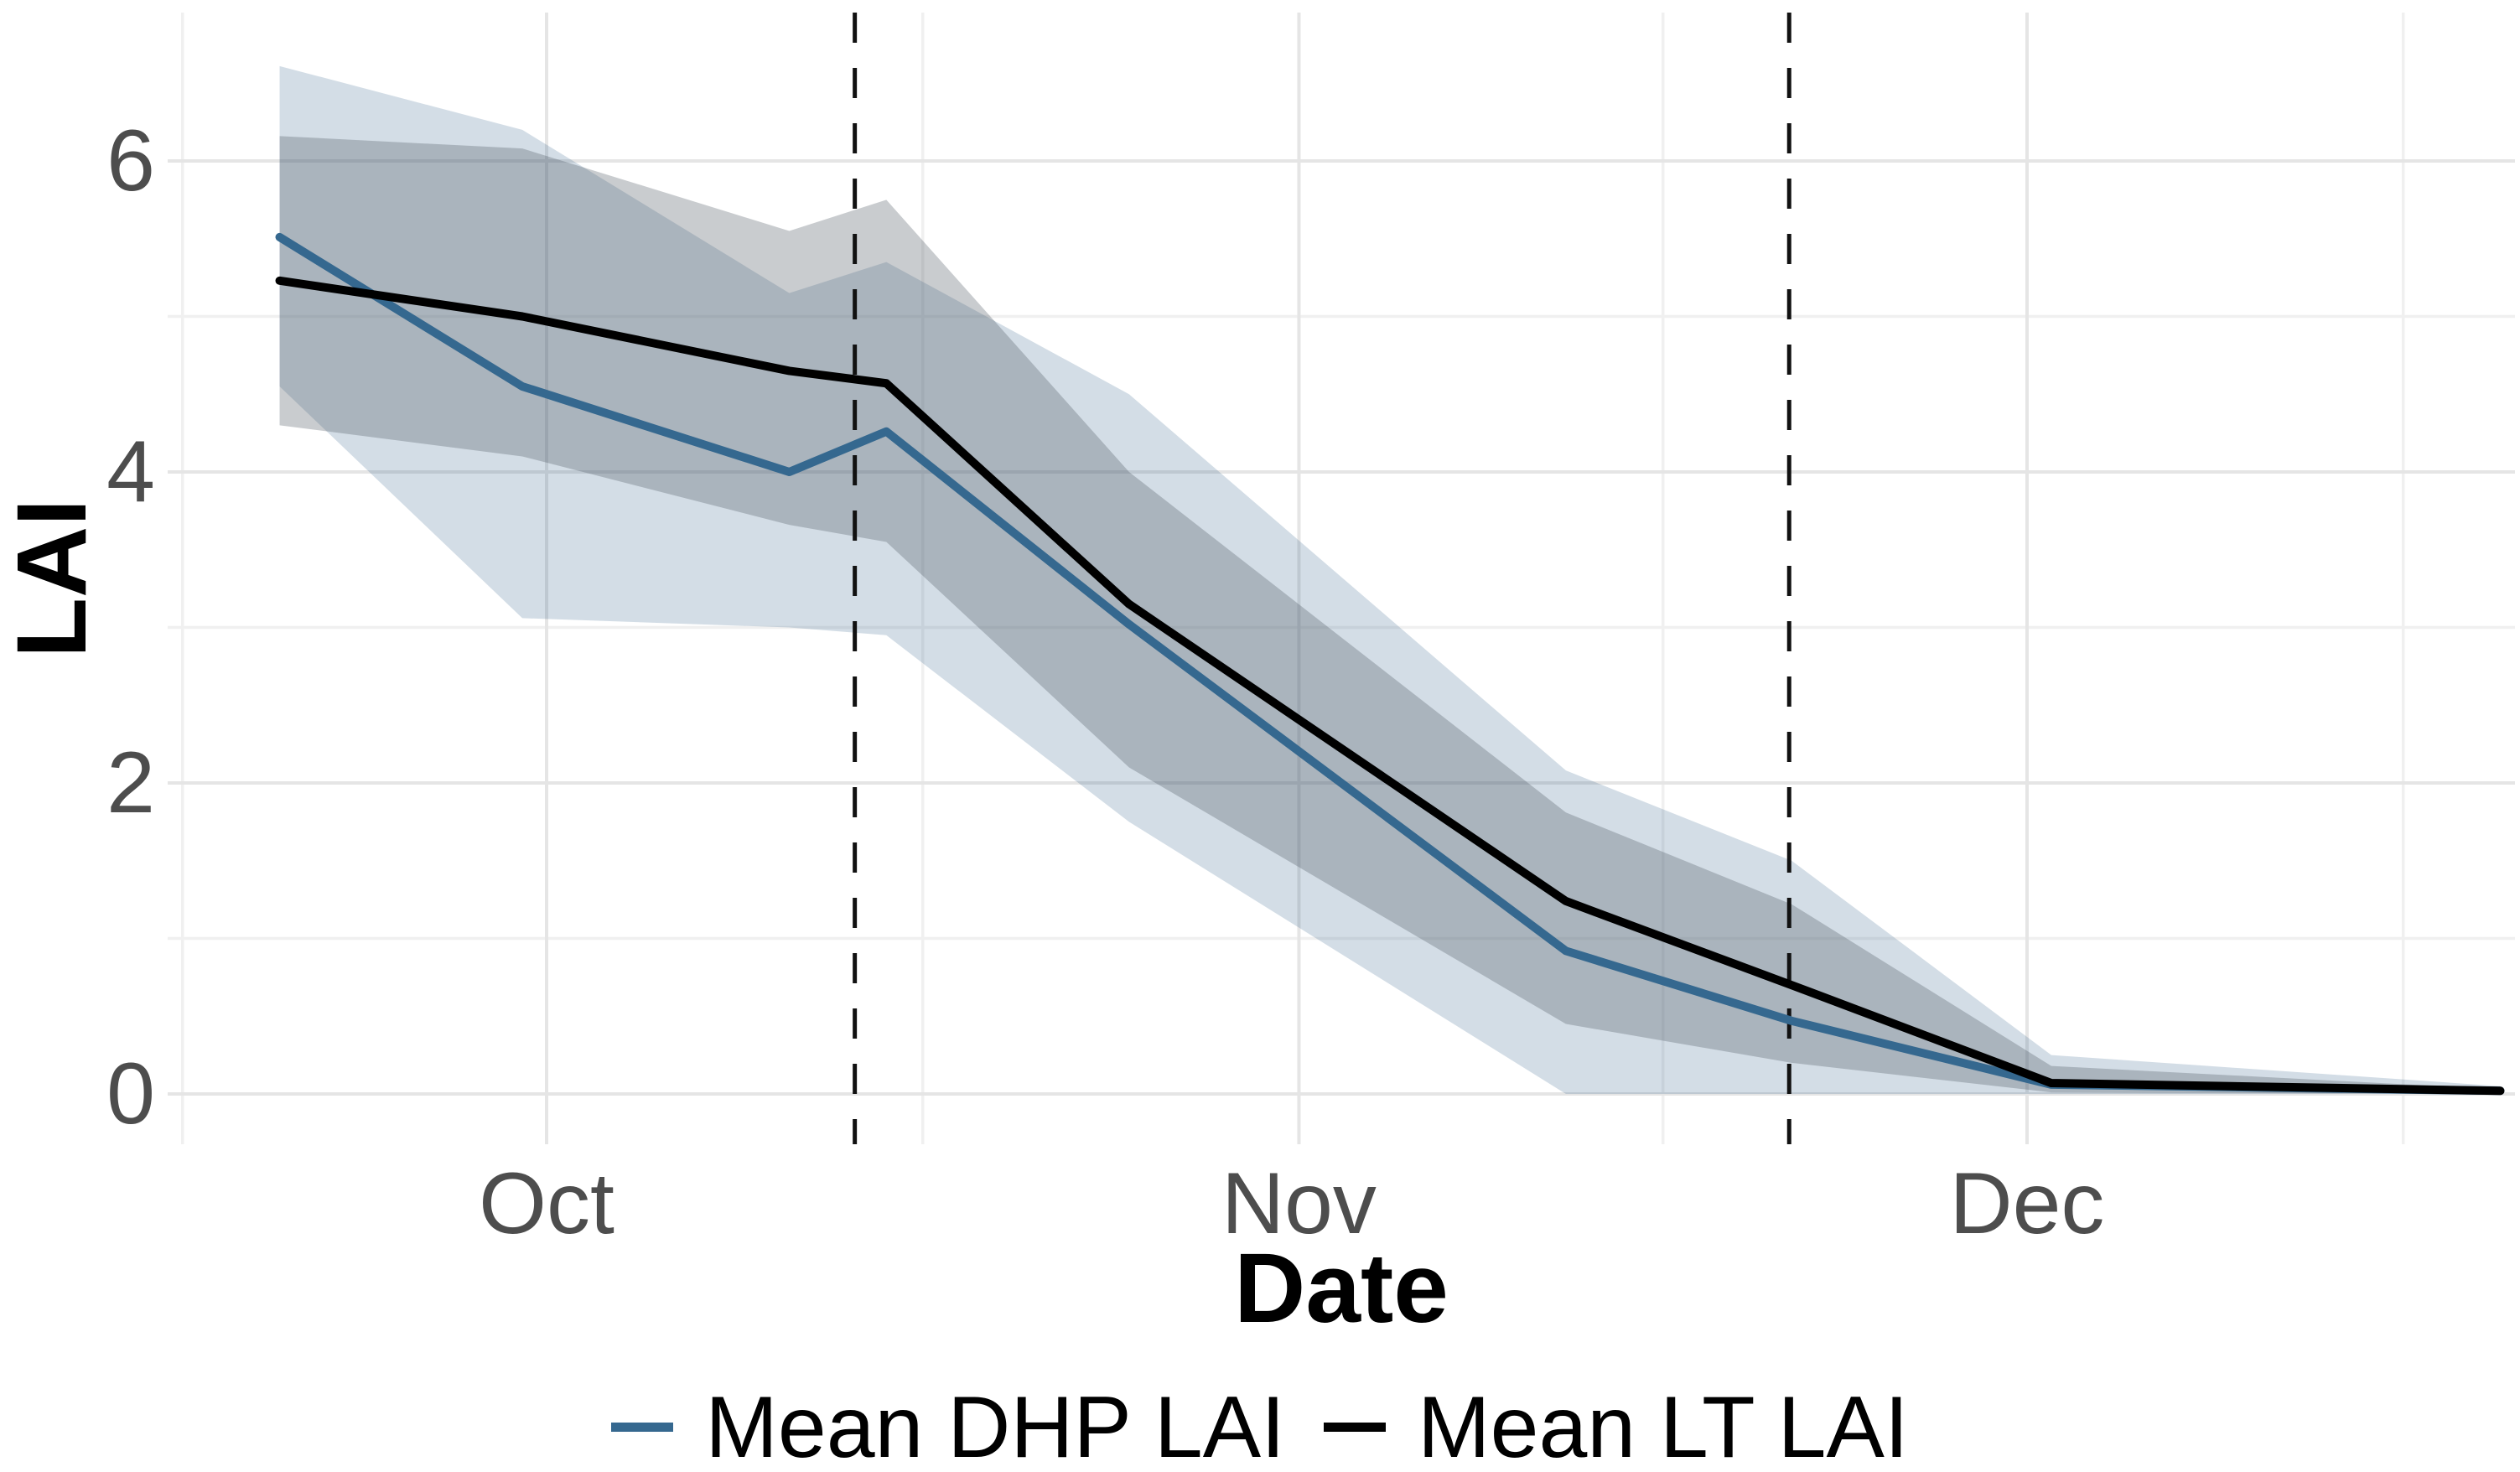  Describe the element at coordinates (1299, 1203) in the screenshot. I see `x-tick-label: Nov` at that location.